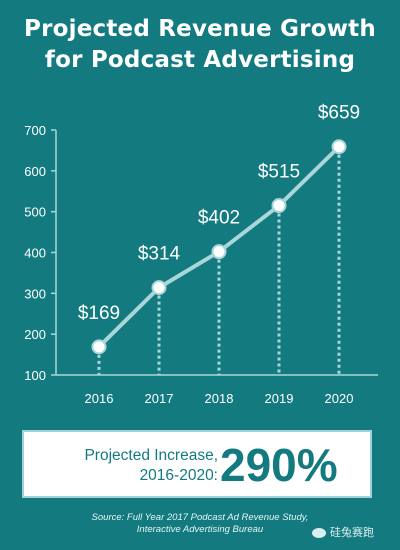  Describe the element at coordinates (159, 398) in the screenshot. I see `x-tick-label: 2017` at that location.